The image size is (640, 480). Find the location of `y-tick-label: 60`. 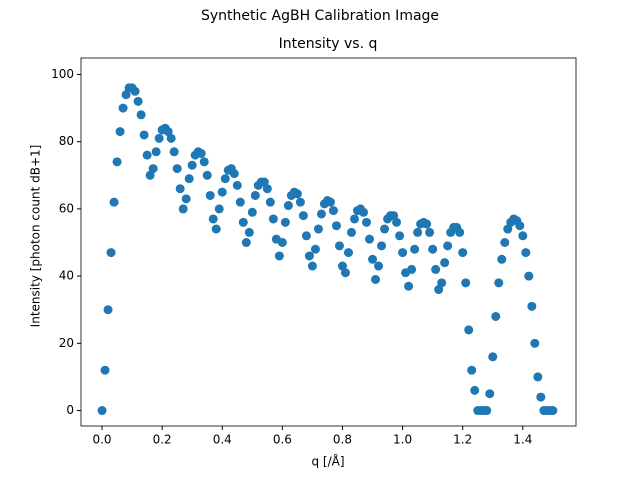

y-tick-label: 60 is located at coordinates (66, 208).